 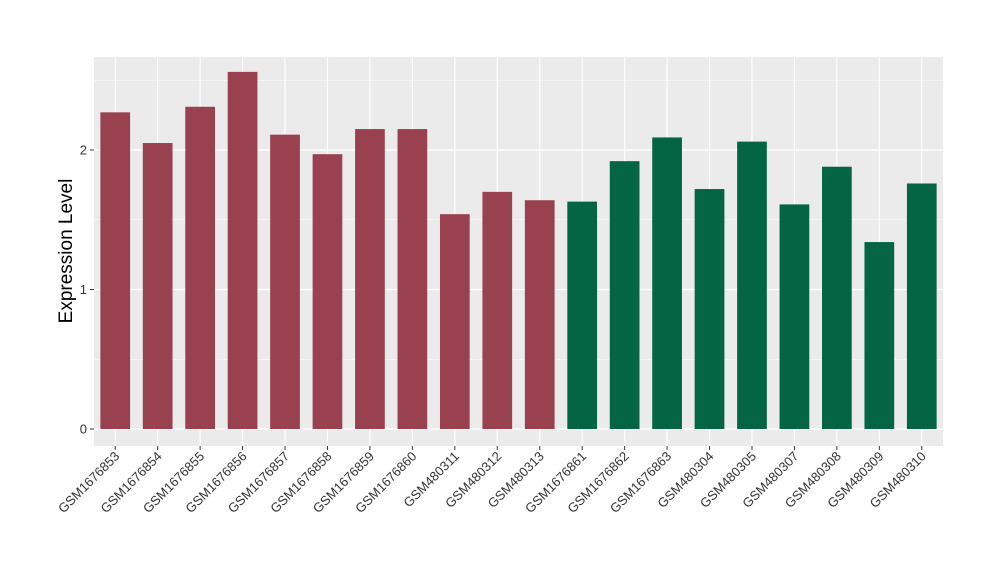 What do you see at coordinates (667, 283) in the screenshot?
I see `bar-gsm1676863` at bounding box center [667, 283].